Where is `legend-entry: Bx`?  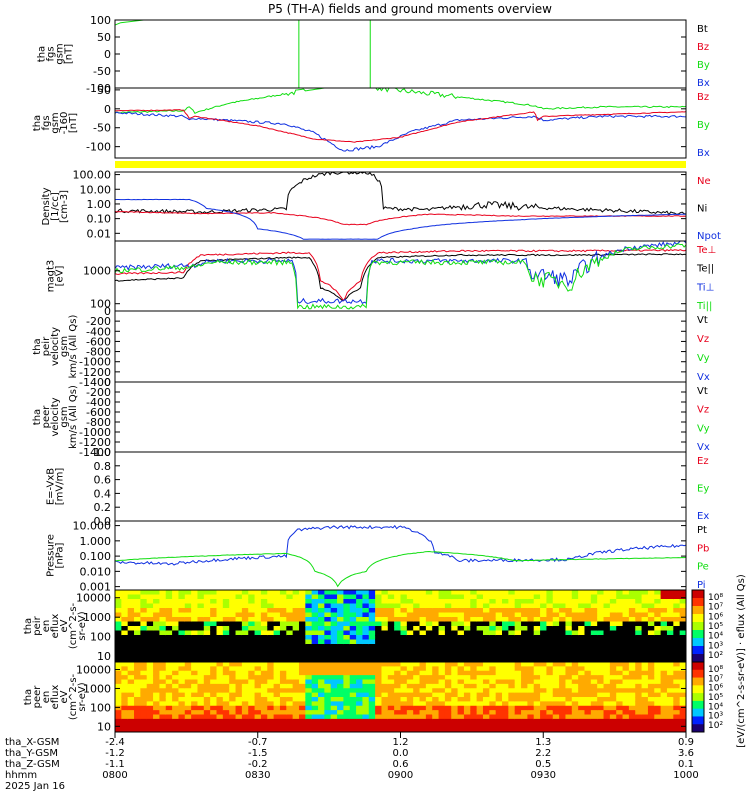 legend-entry: Bx is located at coordinates (703, 153).